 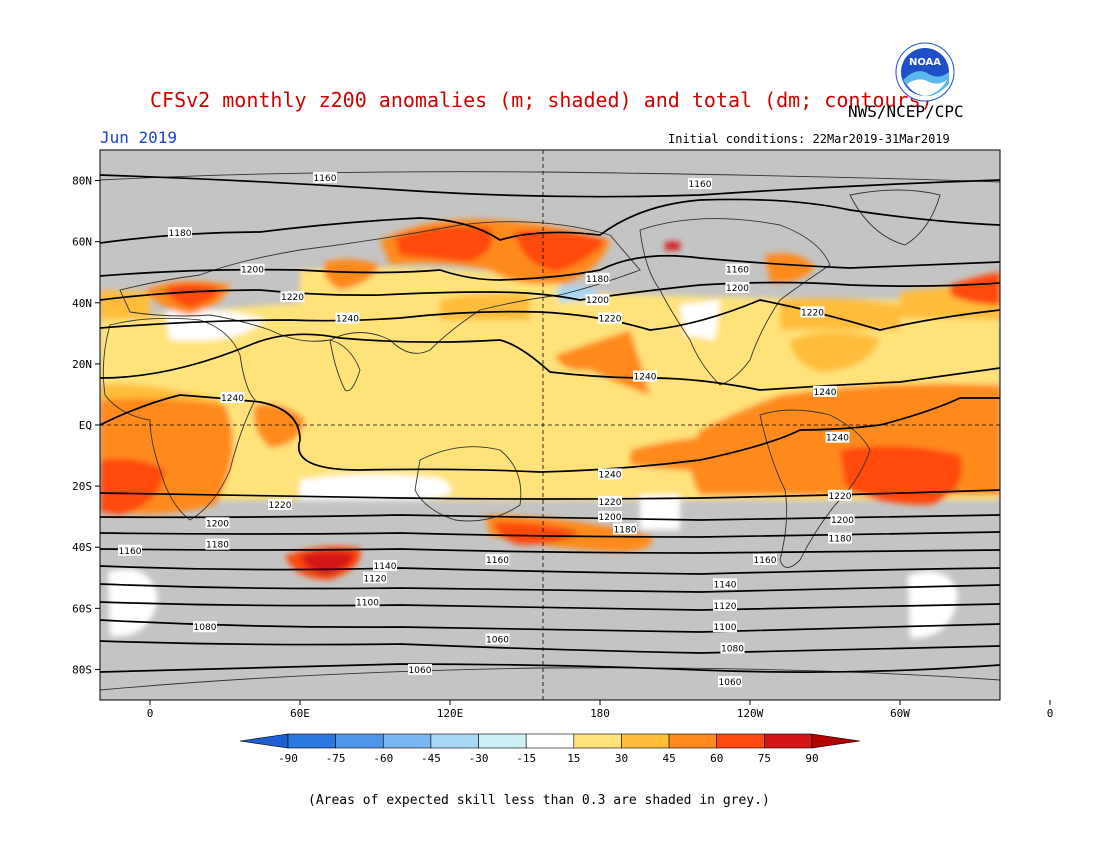 What do you see at coordinates (600, 713) in the screenshot?
I see `lon-label: 180` at bounding box center [600, 713].